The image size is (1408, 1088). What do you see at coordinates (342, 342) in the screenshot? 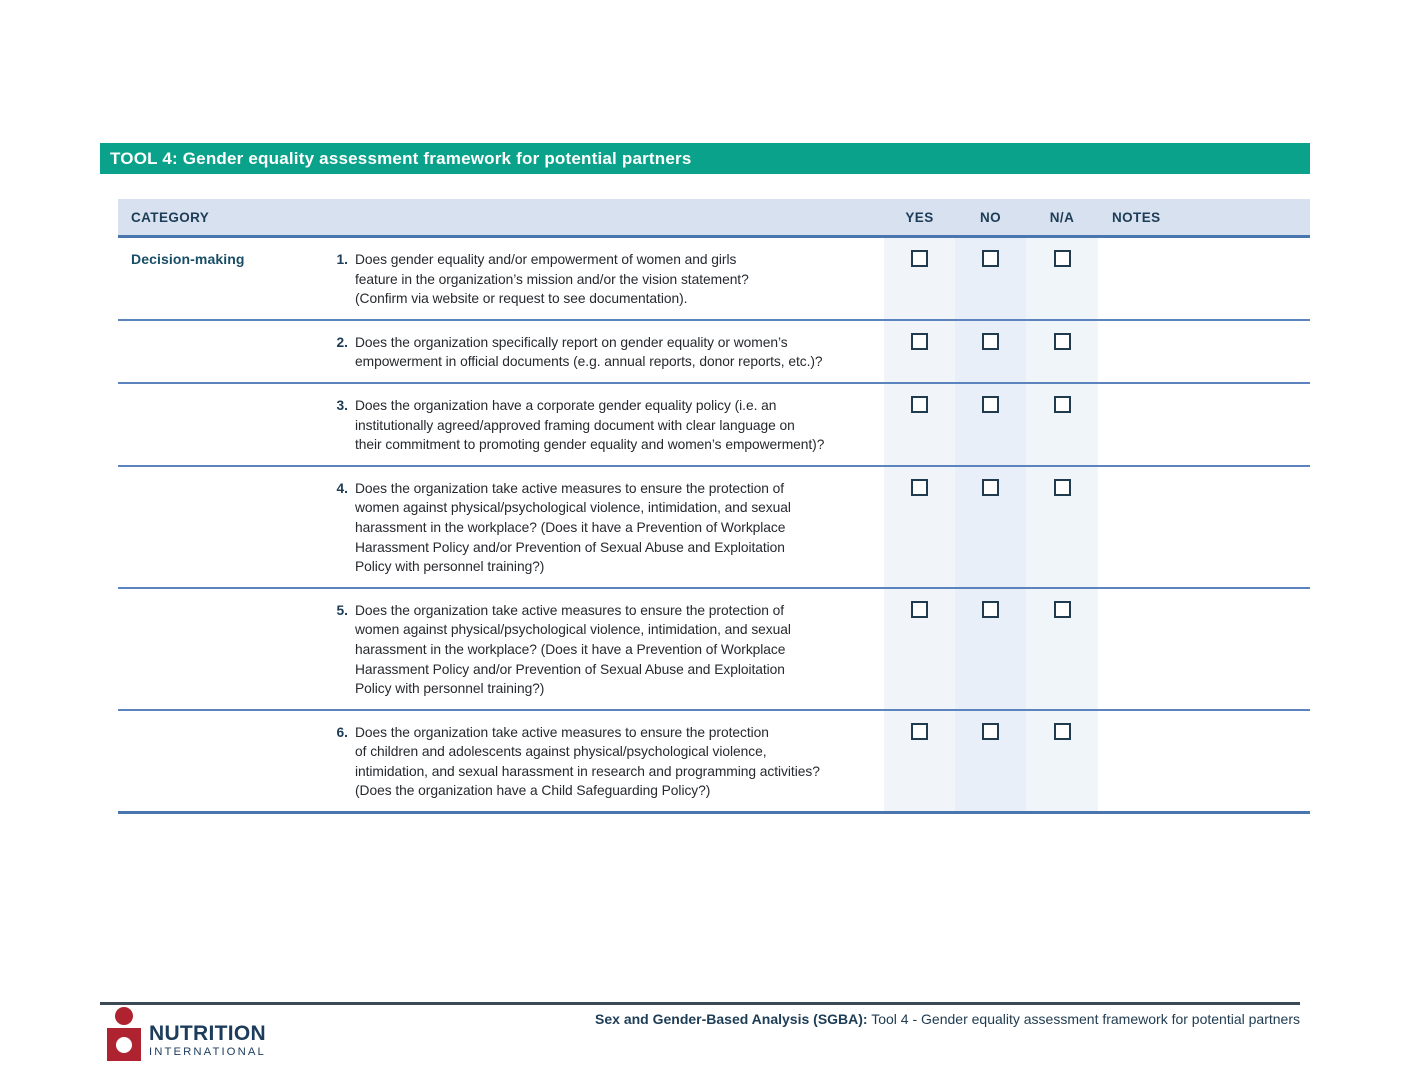
I see `question-number: 2.` at bounding box center [342, 342].